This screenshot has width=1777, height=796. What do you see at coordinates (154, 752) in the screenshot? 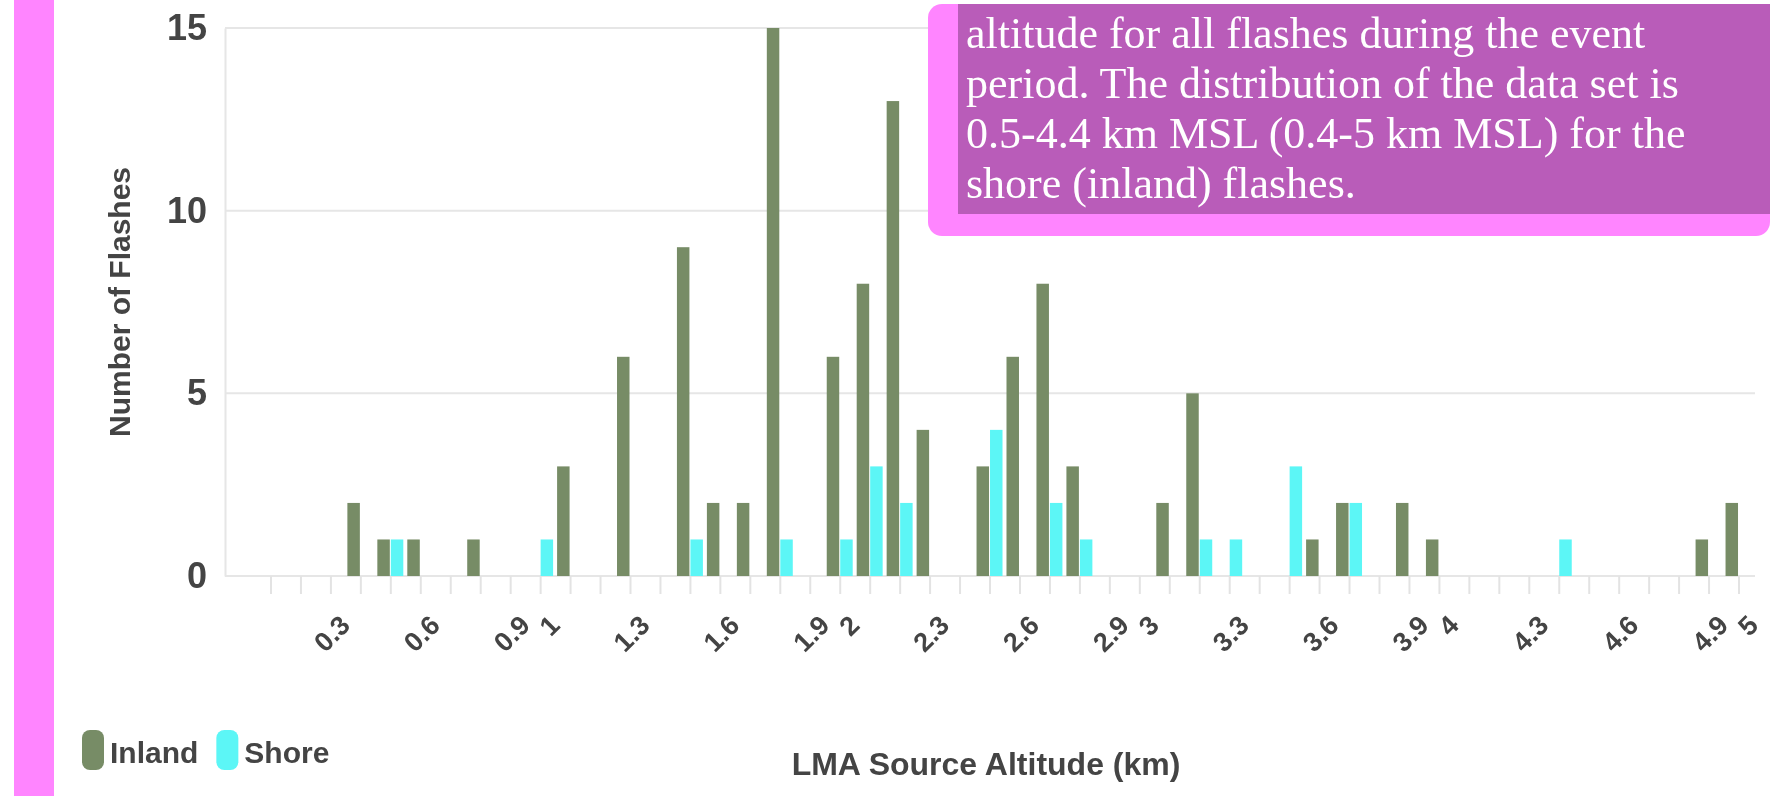
I see `legend-label: Inland` at bounding box center [154, 752].